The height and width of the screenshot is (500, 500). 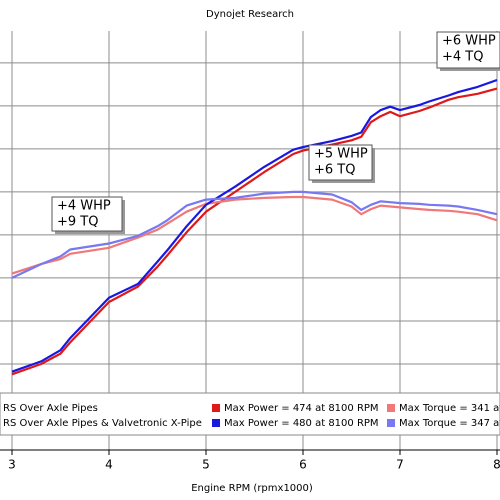 What do you see at coordinates (252, 488) in the screenshot?
I see `x-axis-label: Engine RPM (rpmx1000)` at bounding box center [252, 488].